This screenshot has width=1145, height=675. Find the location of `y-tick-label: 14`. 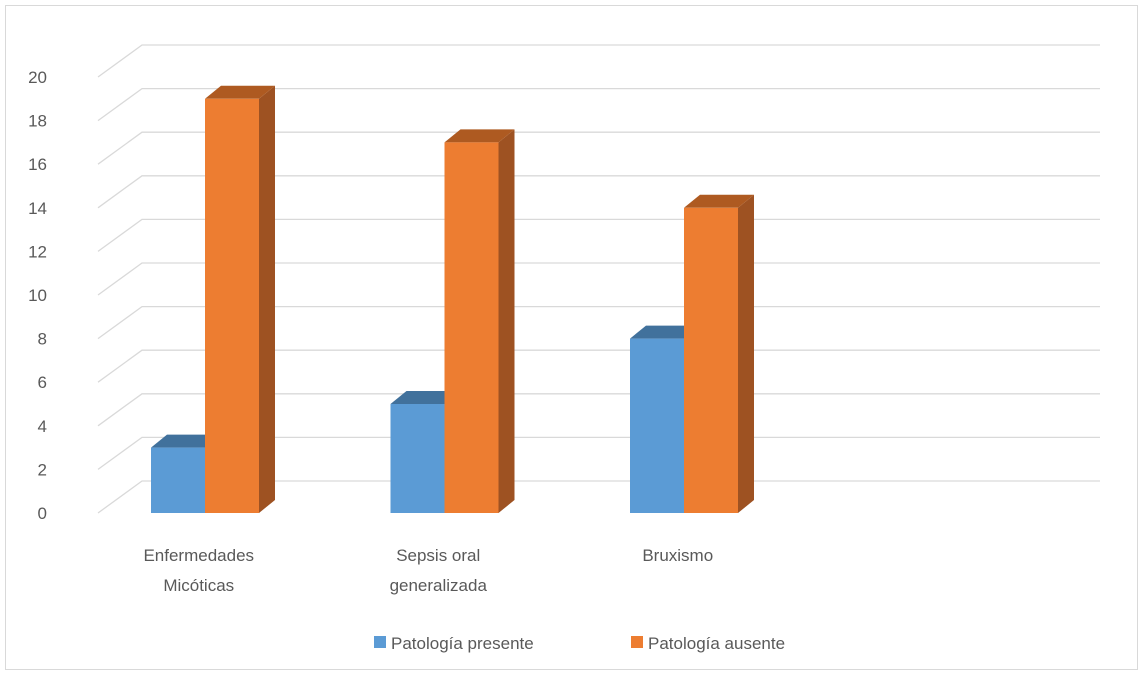

y-tick-label: 14 is located at coordinates (37, 208).